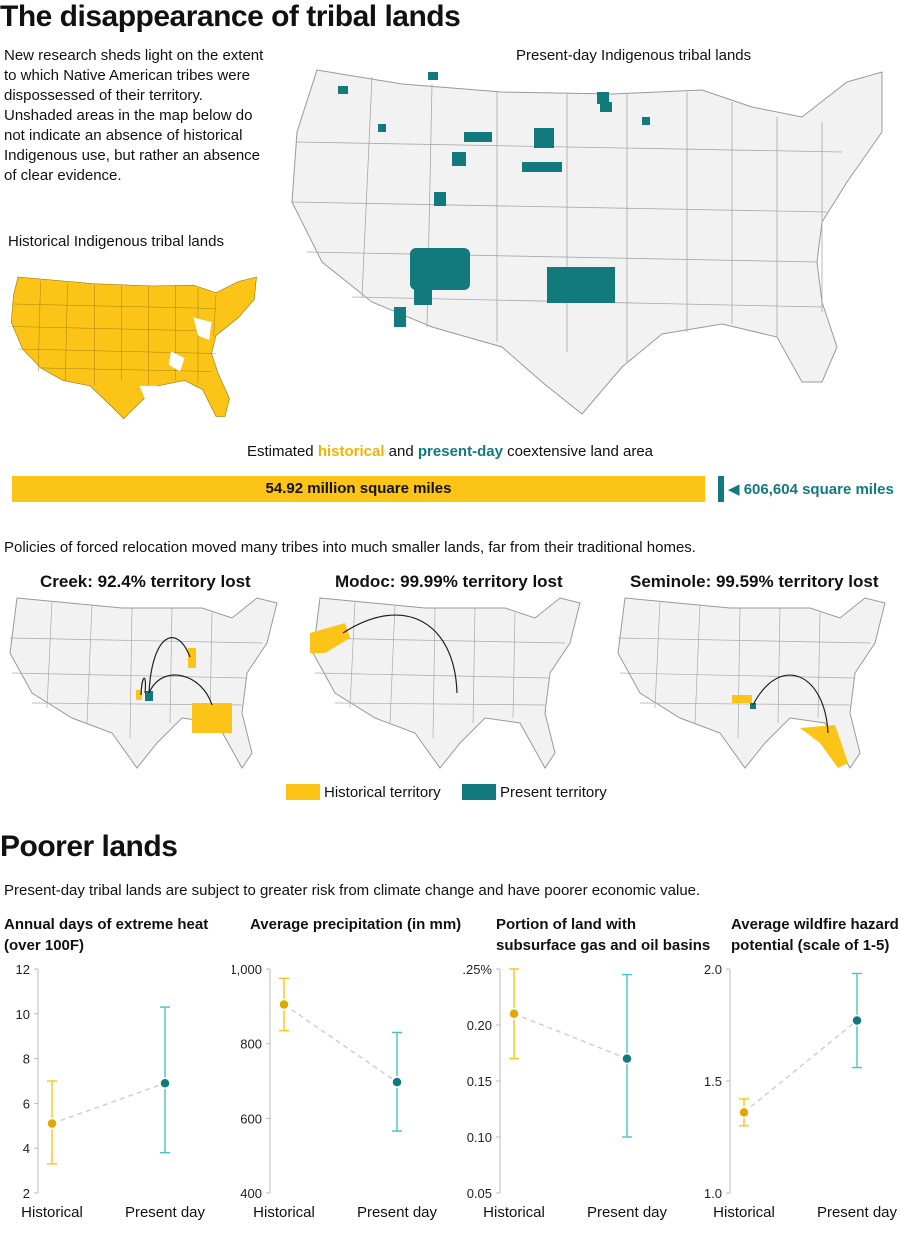  What do you see at coordinates (26, 1059) in the screenshot?
I see `y-tick-label: 8` at bounding box center [26, 1059].